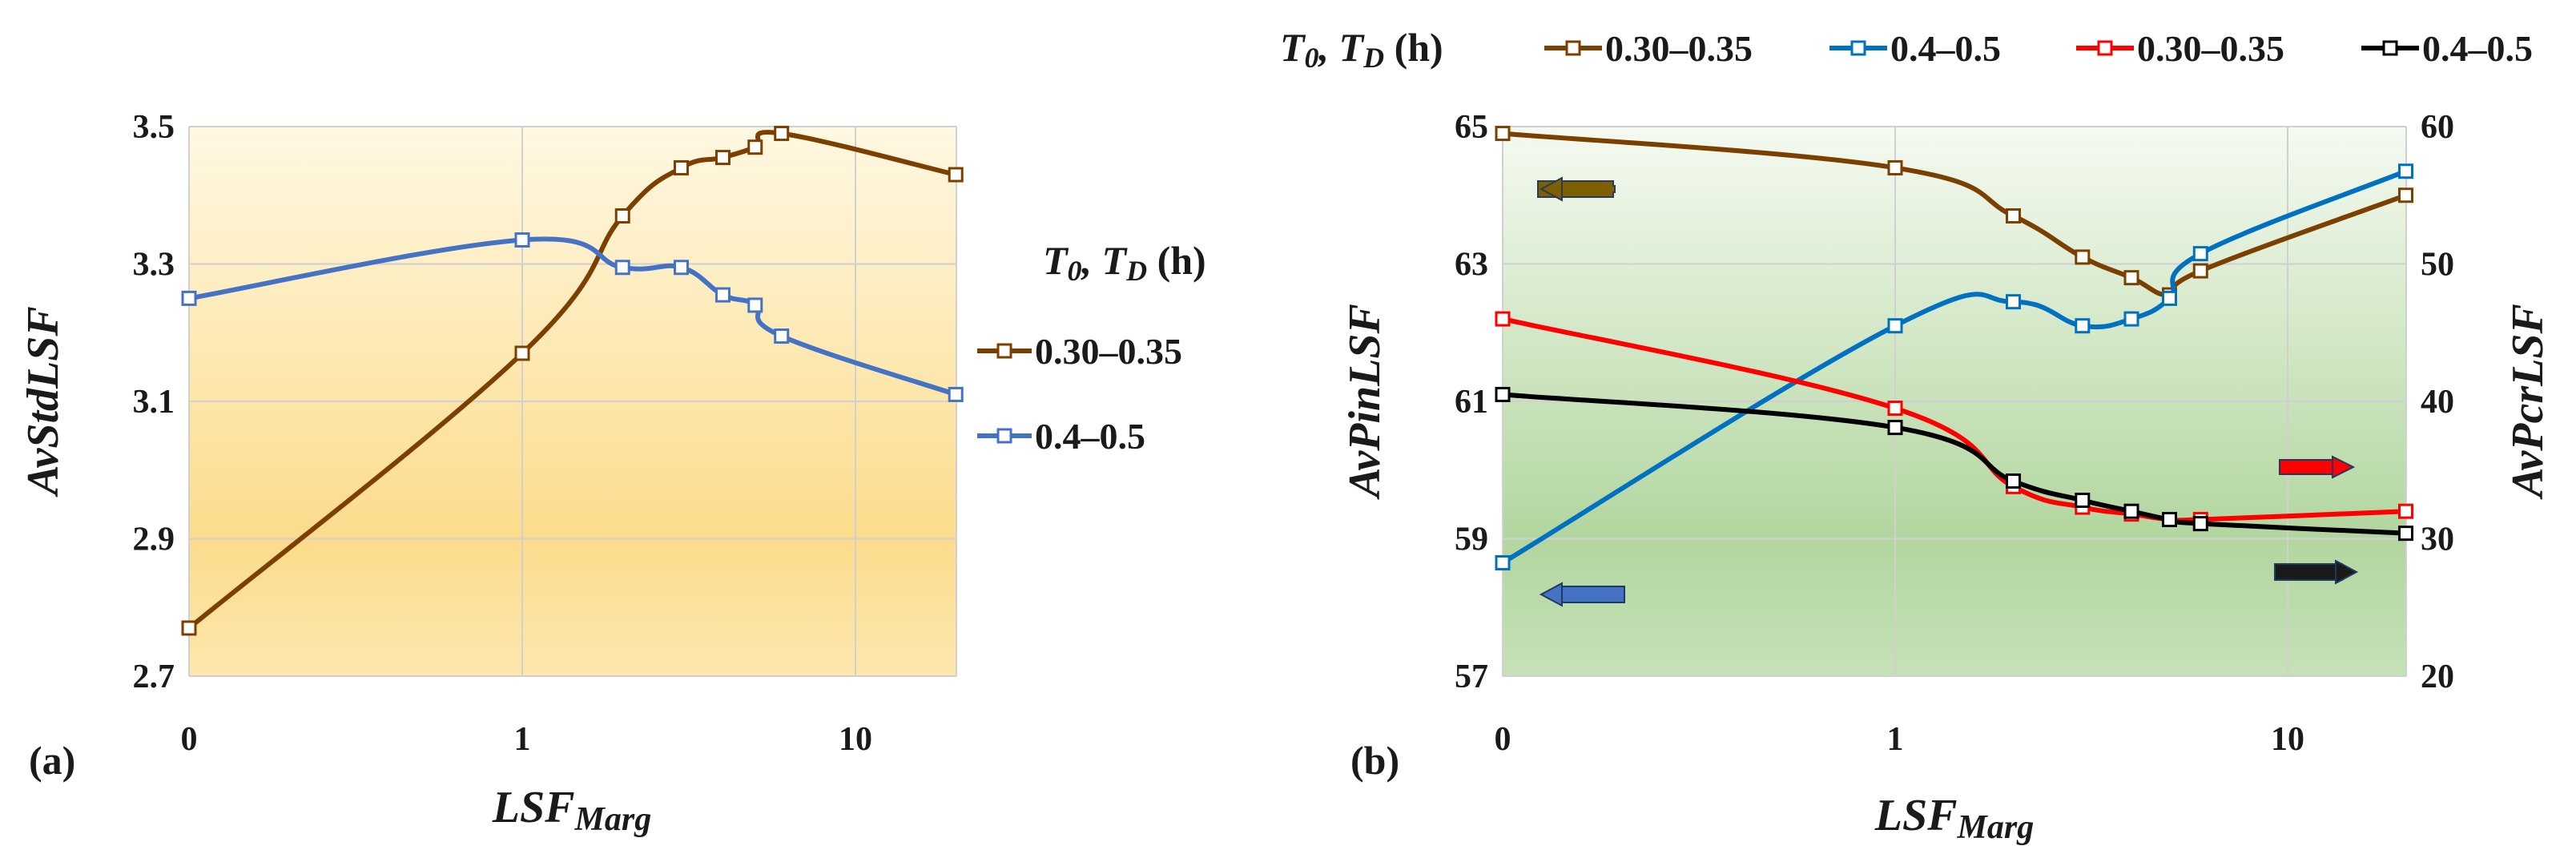  What do you see at coordinates (154, 403) in the screenshot?
I see `y-tick-label: 3.1` at bounding box center [154, 403].